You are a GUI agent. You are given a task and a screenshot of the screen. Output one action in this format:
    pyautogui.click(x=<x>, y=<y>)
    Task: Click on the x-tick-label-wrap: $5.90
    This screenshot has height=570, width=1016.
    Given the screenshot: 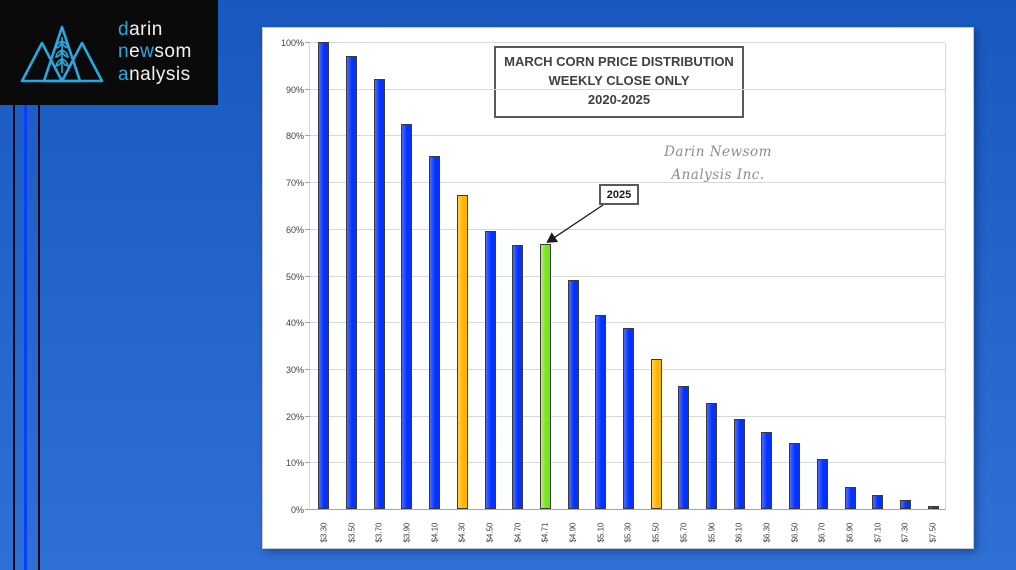 What is the action you would take?
    pyautogui.click(x=712, y=532)
    